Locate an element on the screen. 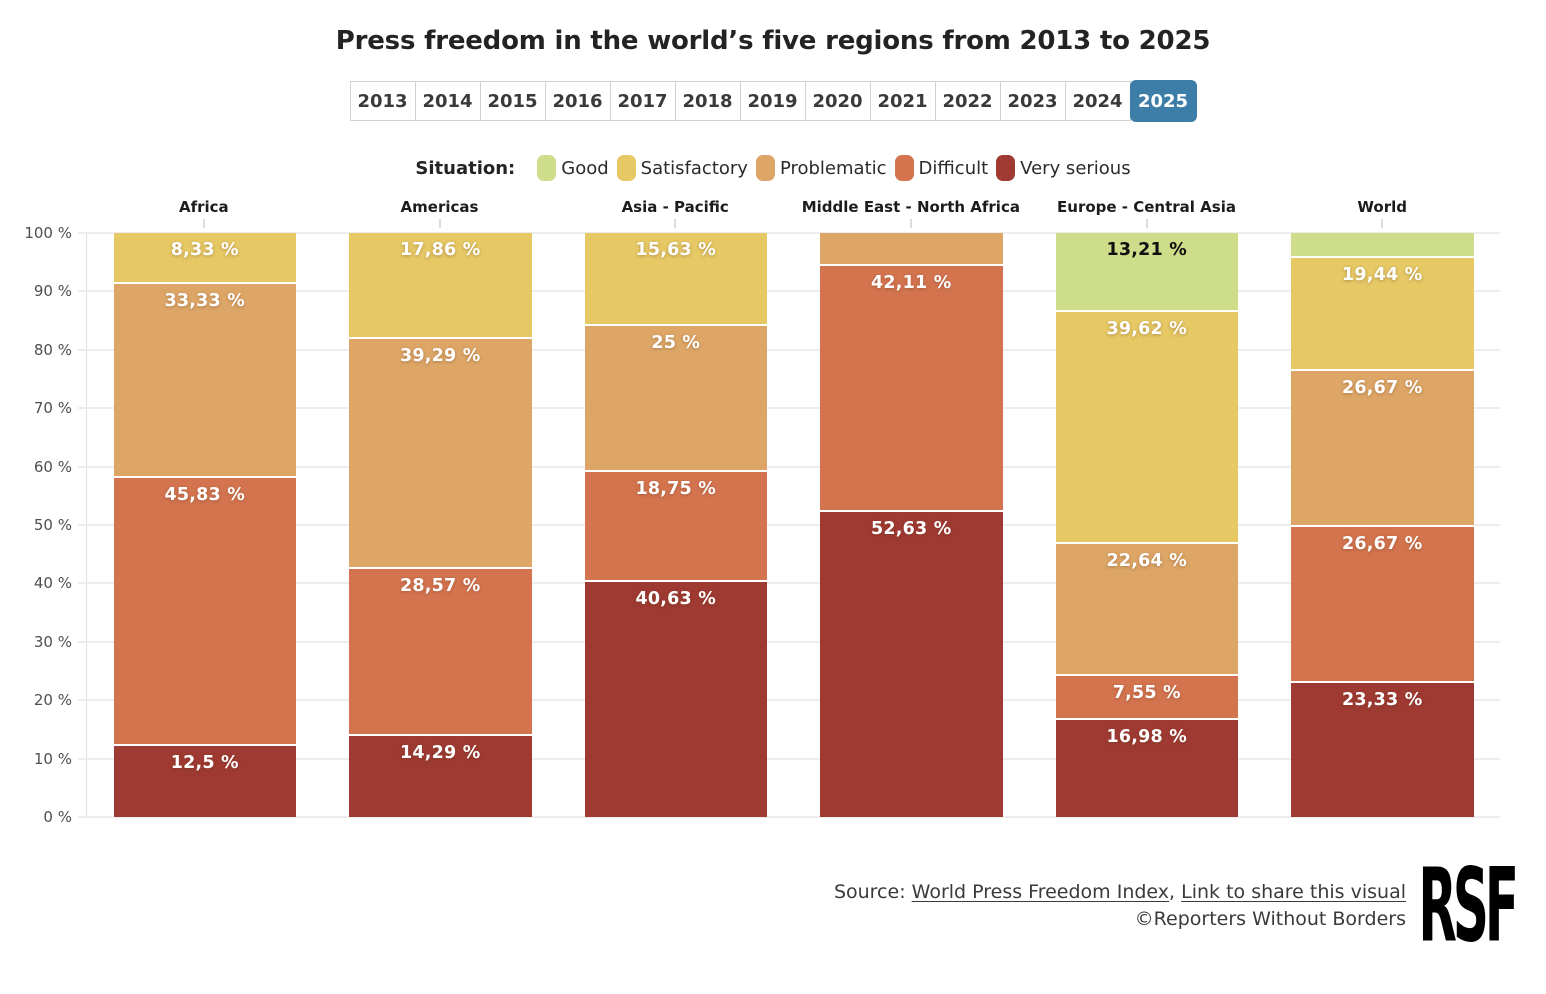  legend-label: Very serious is located at coordinates (1075, 168).